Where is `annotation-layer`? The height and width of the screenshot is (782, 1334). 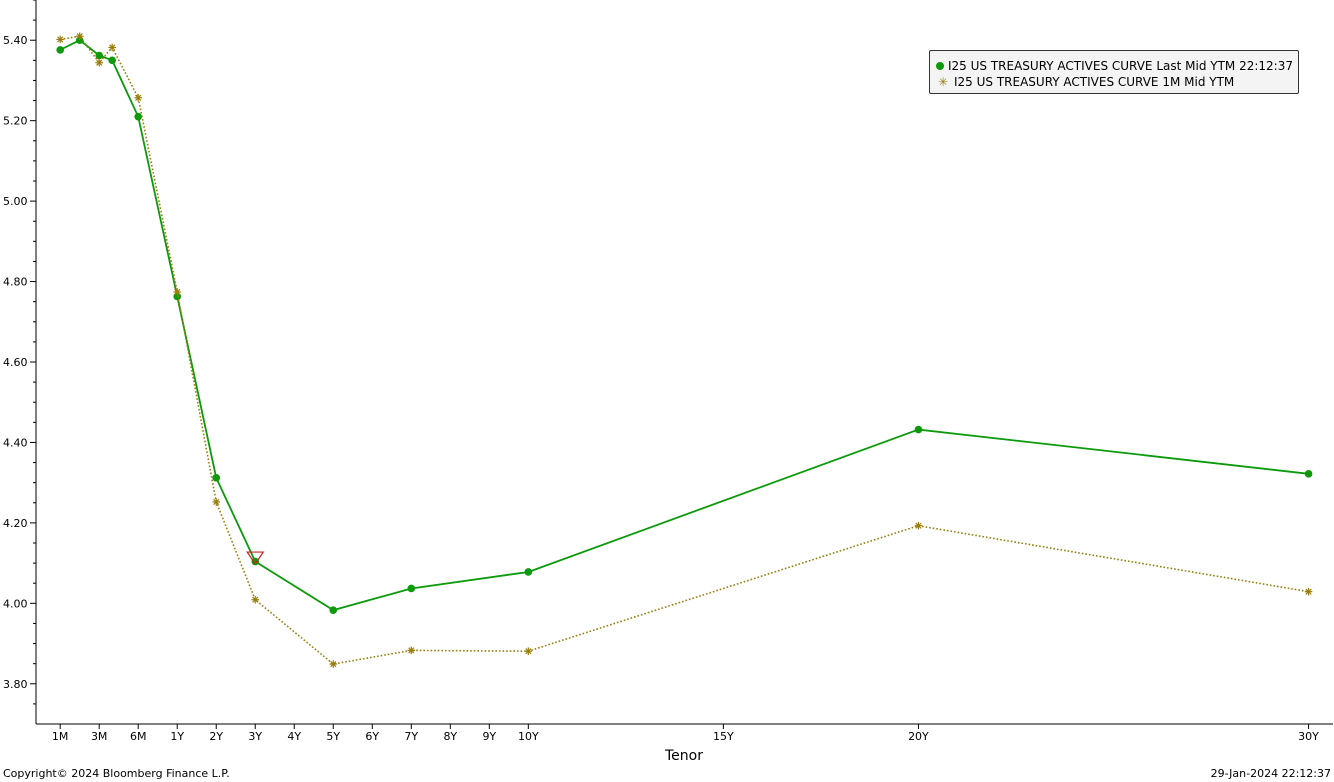 annotation-layer is located at coordinates (255, 558).